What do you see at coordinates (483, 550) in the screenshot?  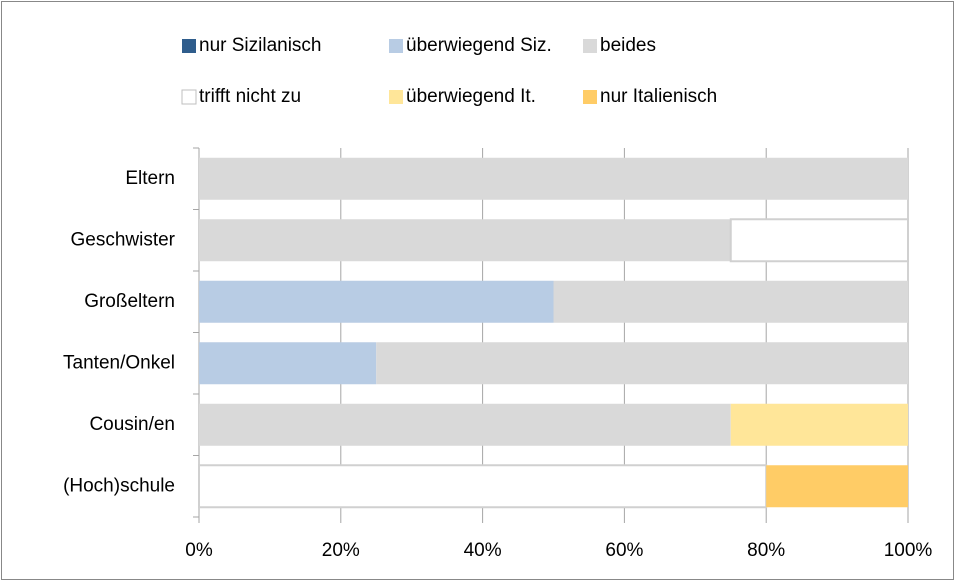 I see `x-tick-label: 40%` at bounding box center [483, 550].